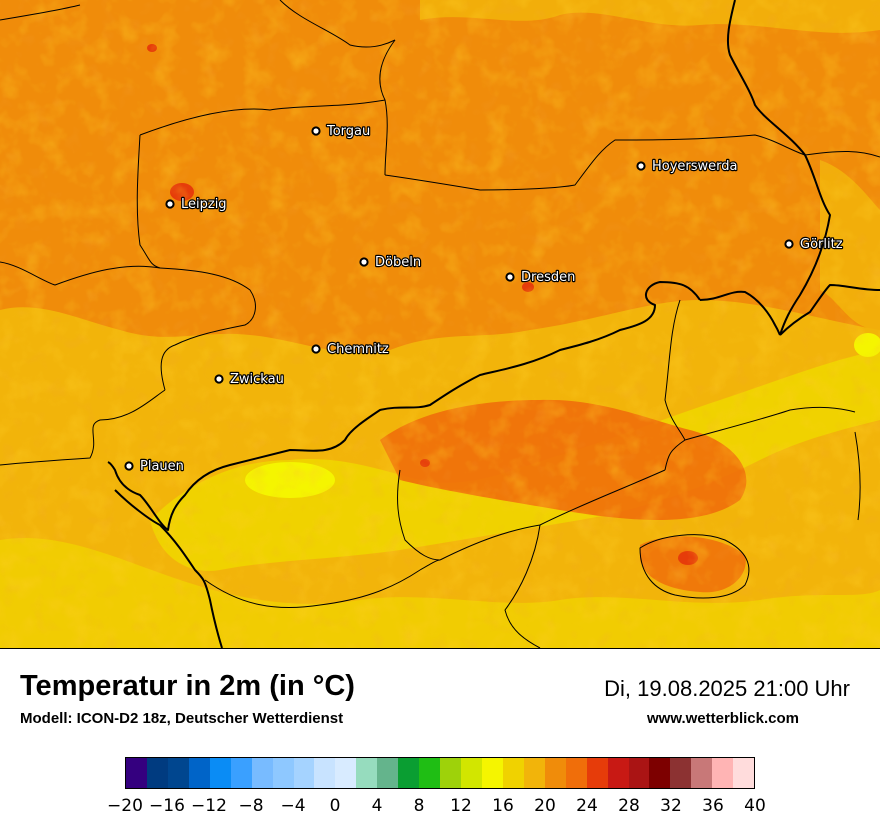 This screenshot has height=830, width=880. What do you see at coordinates (251, 806) in the screenshot?
I see `colorbar-tick-label: −8` at bounding box center [251, 806].